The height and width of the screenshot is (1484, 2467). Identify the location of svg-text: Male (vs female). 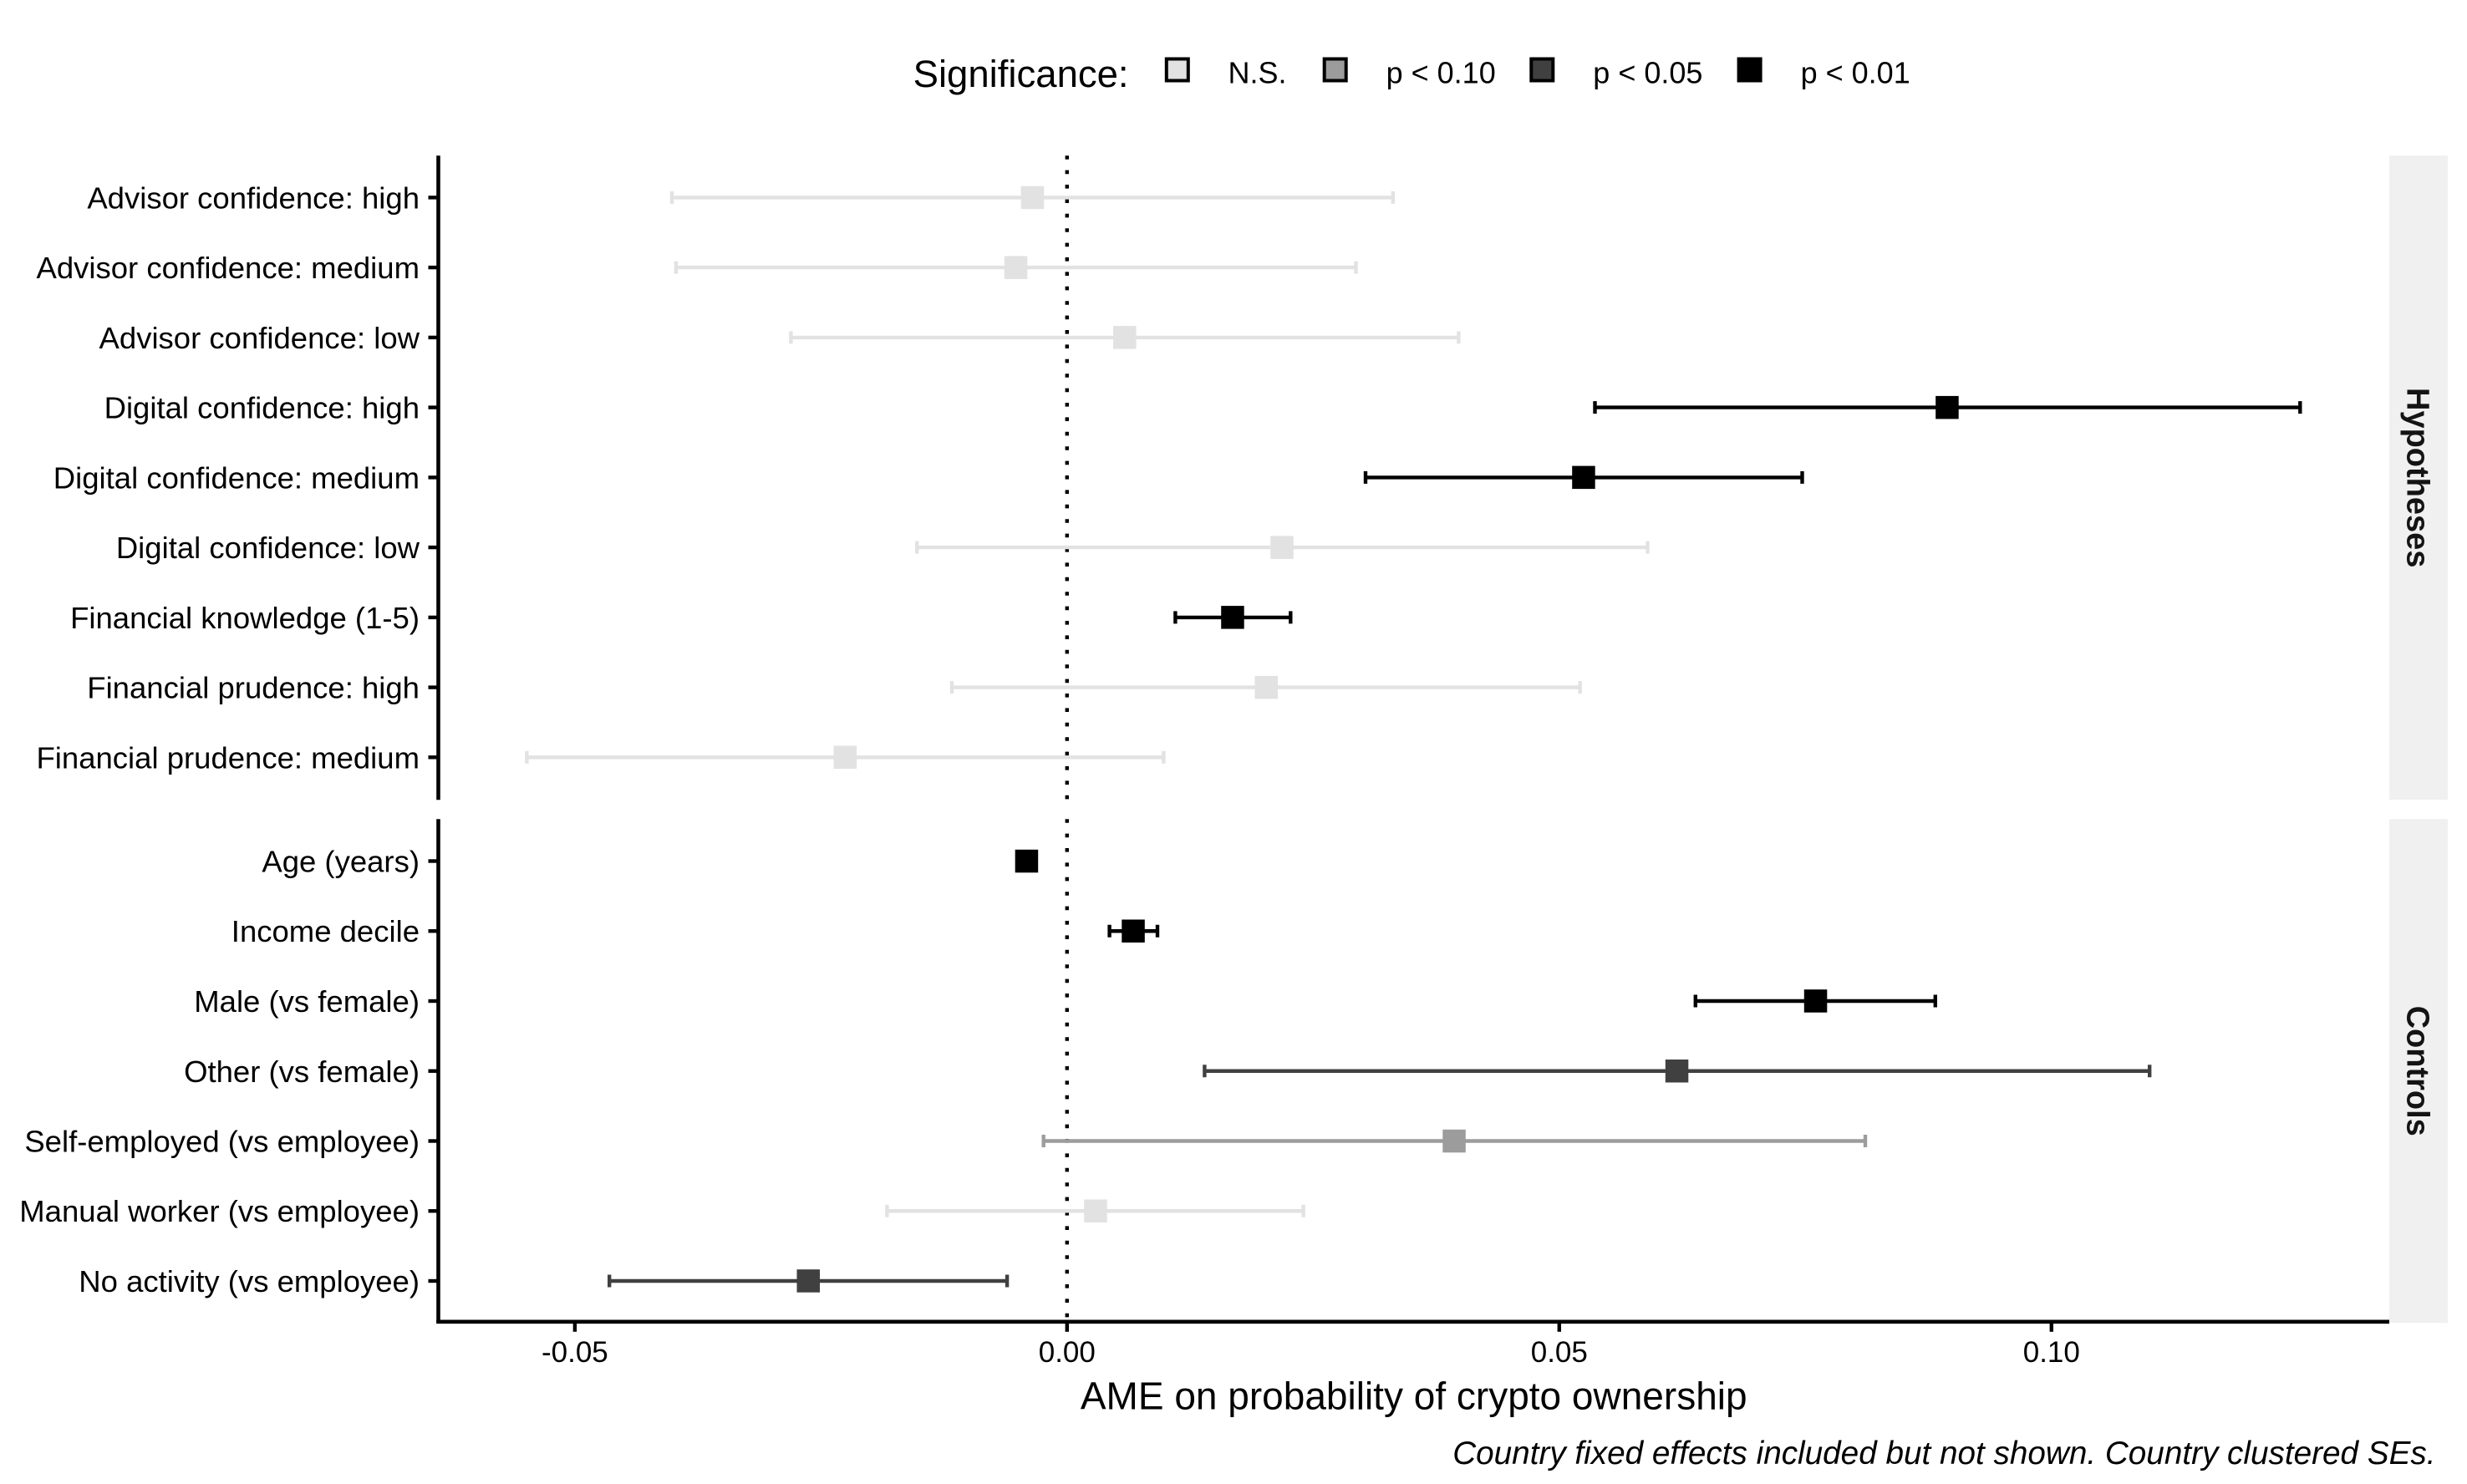
(307, 1002).